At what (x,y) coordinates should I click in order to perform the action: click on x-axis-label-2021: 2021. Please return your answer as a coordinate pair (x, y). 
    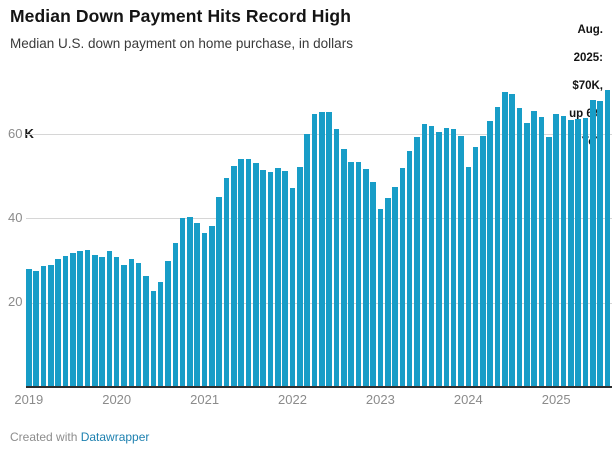
    Looking at the image, I should click on (205, 399).